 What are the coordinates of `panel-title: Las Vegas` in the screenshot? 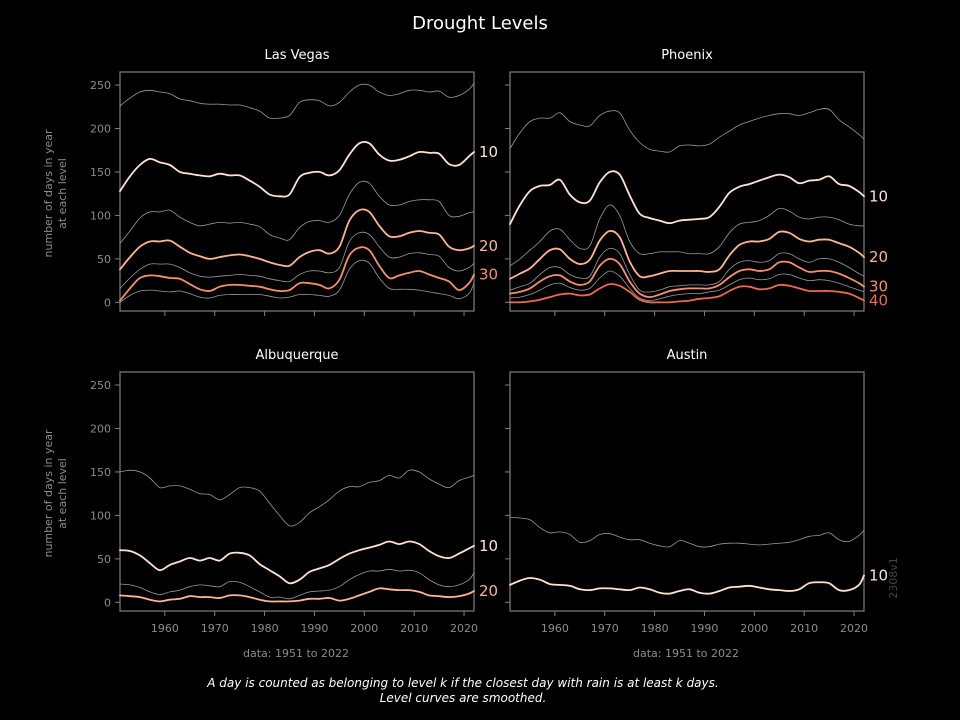 It's located at (297, 55).